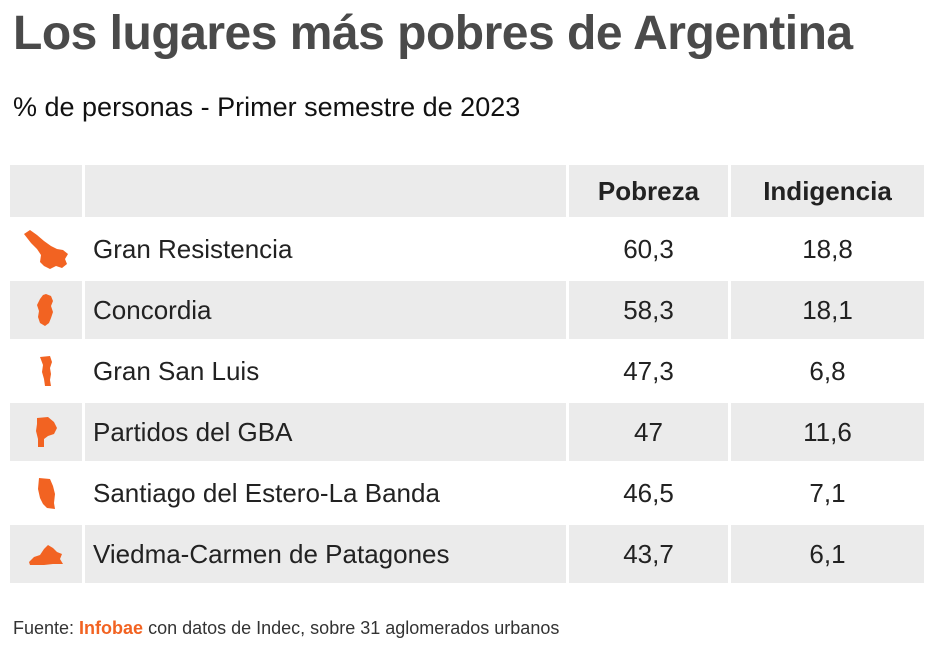 This screenshot has height=649, width=930. What do you see at coordinates (647, 369) in the screenshot?
I see `pobreza-value: 47,3` at bounding box center [647, 369].